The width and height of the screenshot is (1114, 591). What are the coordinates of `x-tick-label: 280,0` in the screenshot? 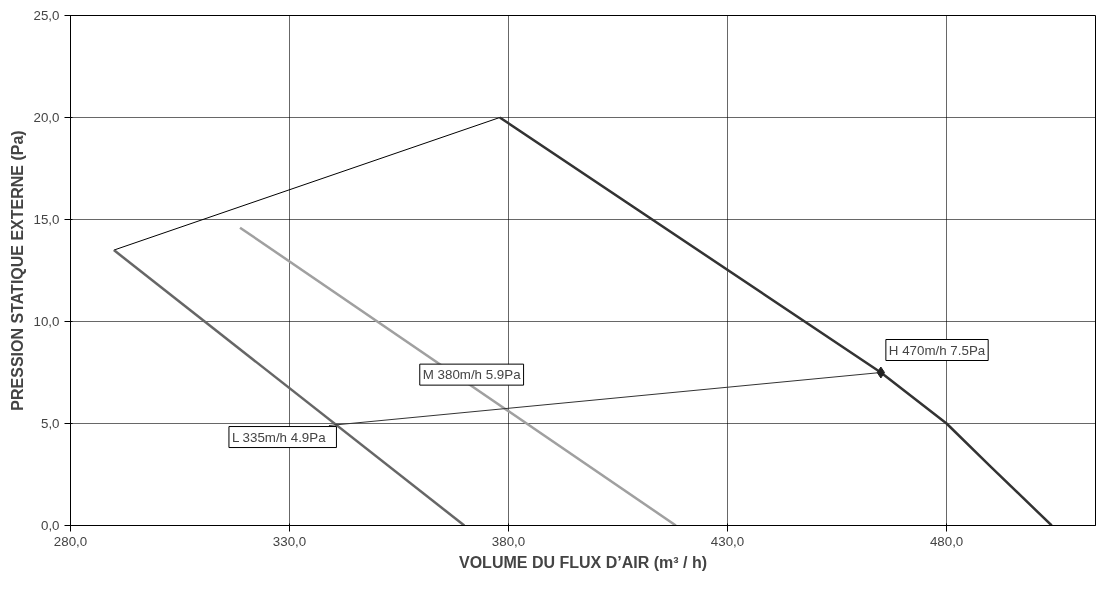 It's located at (70, 541).